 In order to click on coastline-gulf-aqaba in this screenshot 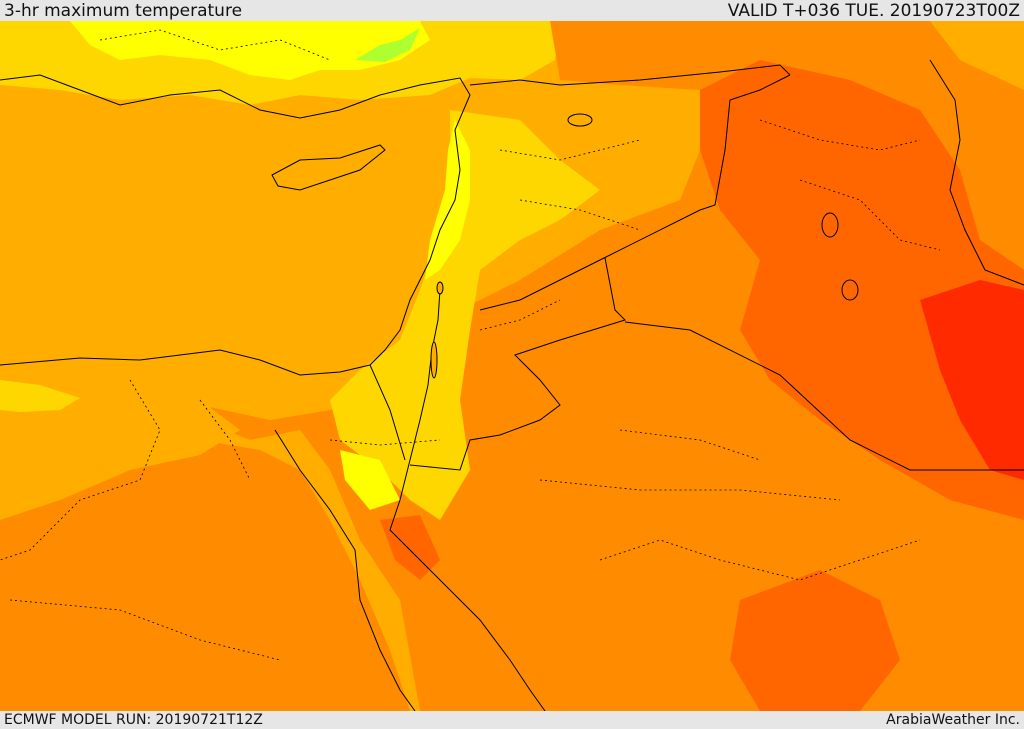, I will do `click(467, 585)`.